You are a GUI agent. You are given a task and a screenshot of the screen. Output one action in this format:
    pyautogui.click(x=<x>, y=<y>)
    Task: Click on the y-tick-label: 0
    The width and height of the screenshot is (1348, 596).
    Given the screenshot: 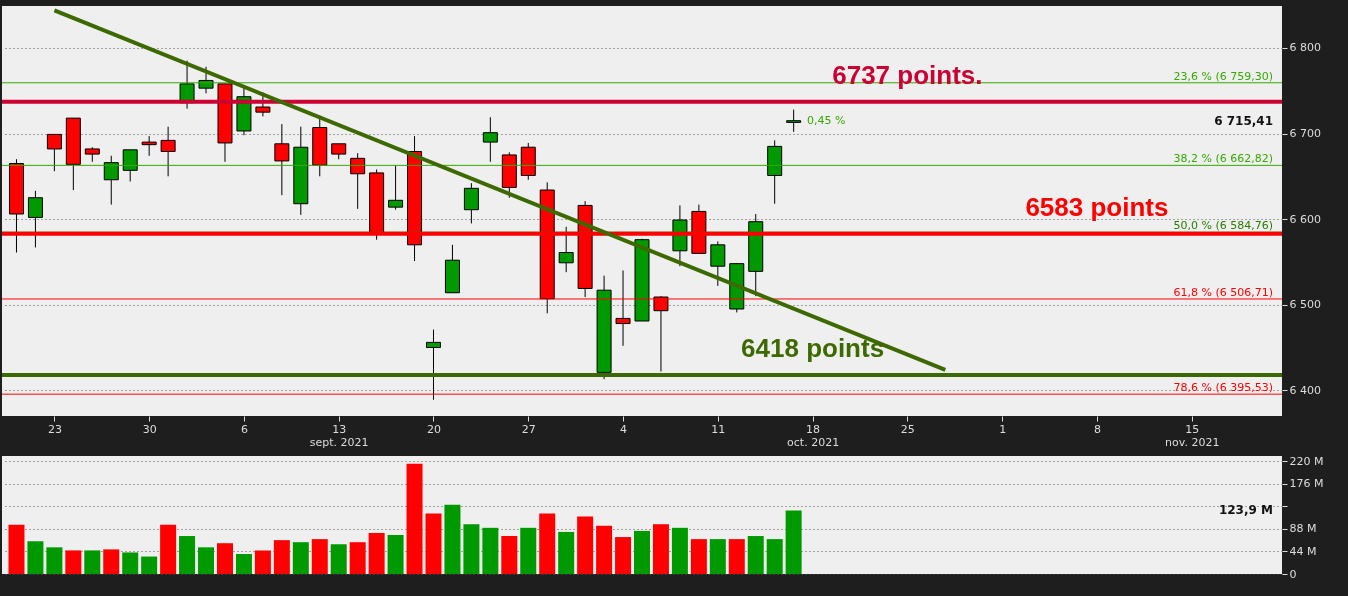 What is the action you would take?
    pyautogui.click(x=1293, y=574)
    